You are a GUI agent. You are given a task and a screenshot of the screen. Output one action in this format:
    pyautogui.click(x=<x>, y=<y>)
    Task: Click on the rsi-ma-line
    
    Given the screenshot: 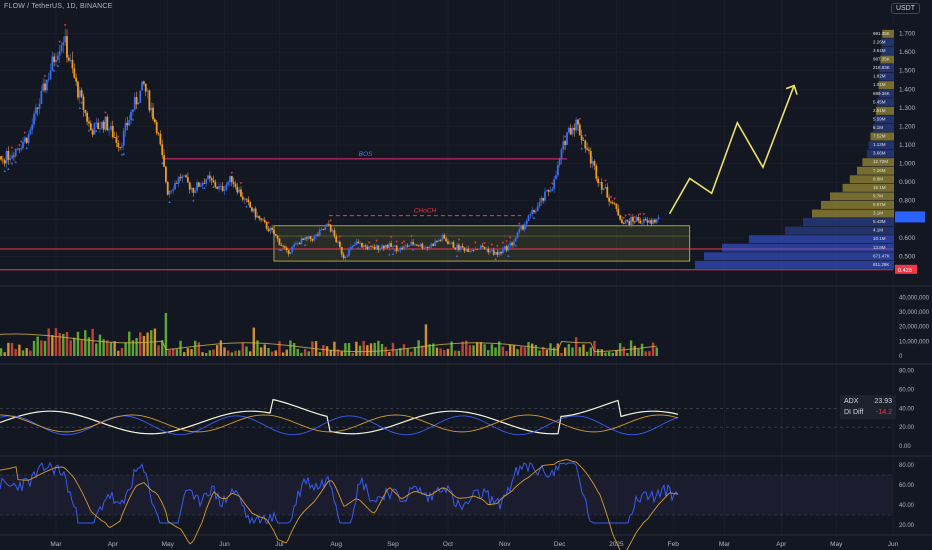 What is the action you would take?
    pyautogui.click(x=339, y=504)
    